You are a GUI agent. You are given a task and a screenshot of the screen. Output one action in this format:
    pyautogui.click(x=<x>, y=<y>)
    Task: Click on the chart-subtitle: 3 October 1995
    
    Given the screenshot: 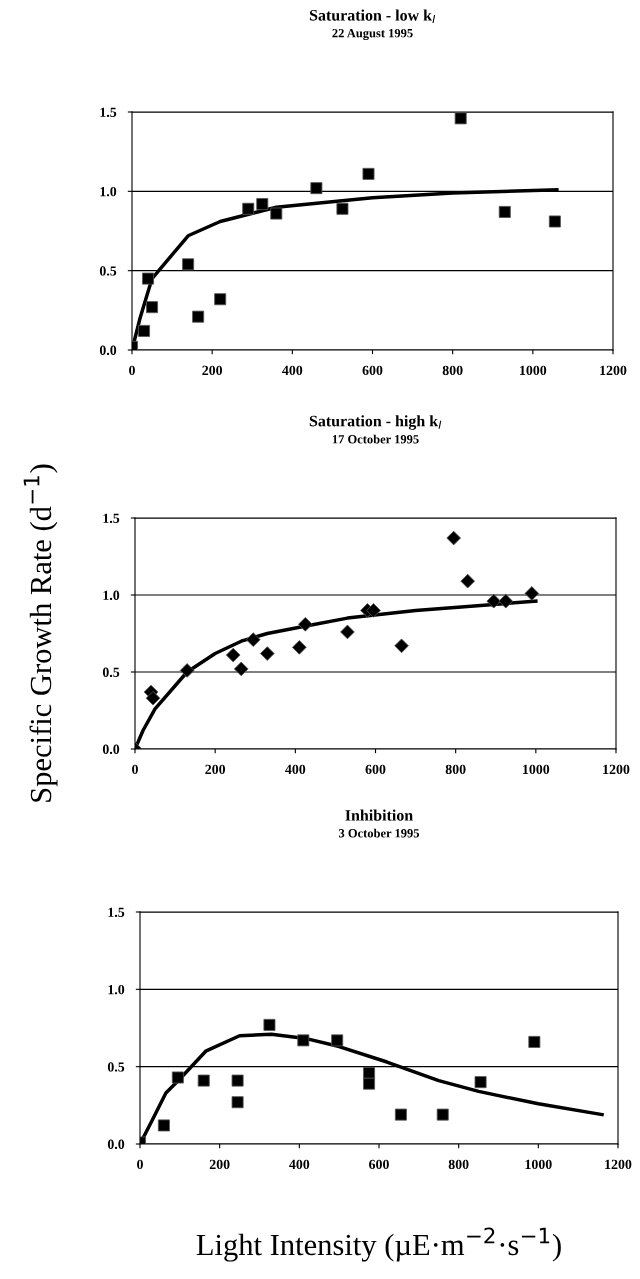 What is the action you would take?
    pyautogui.click(x=379, y=833)
    